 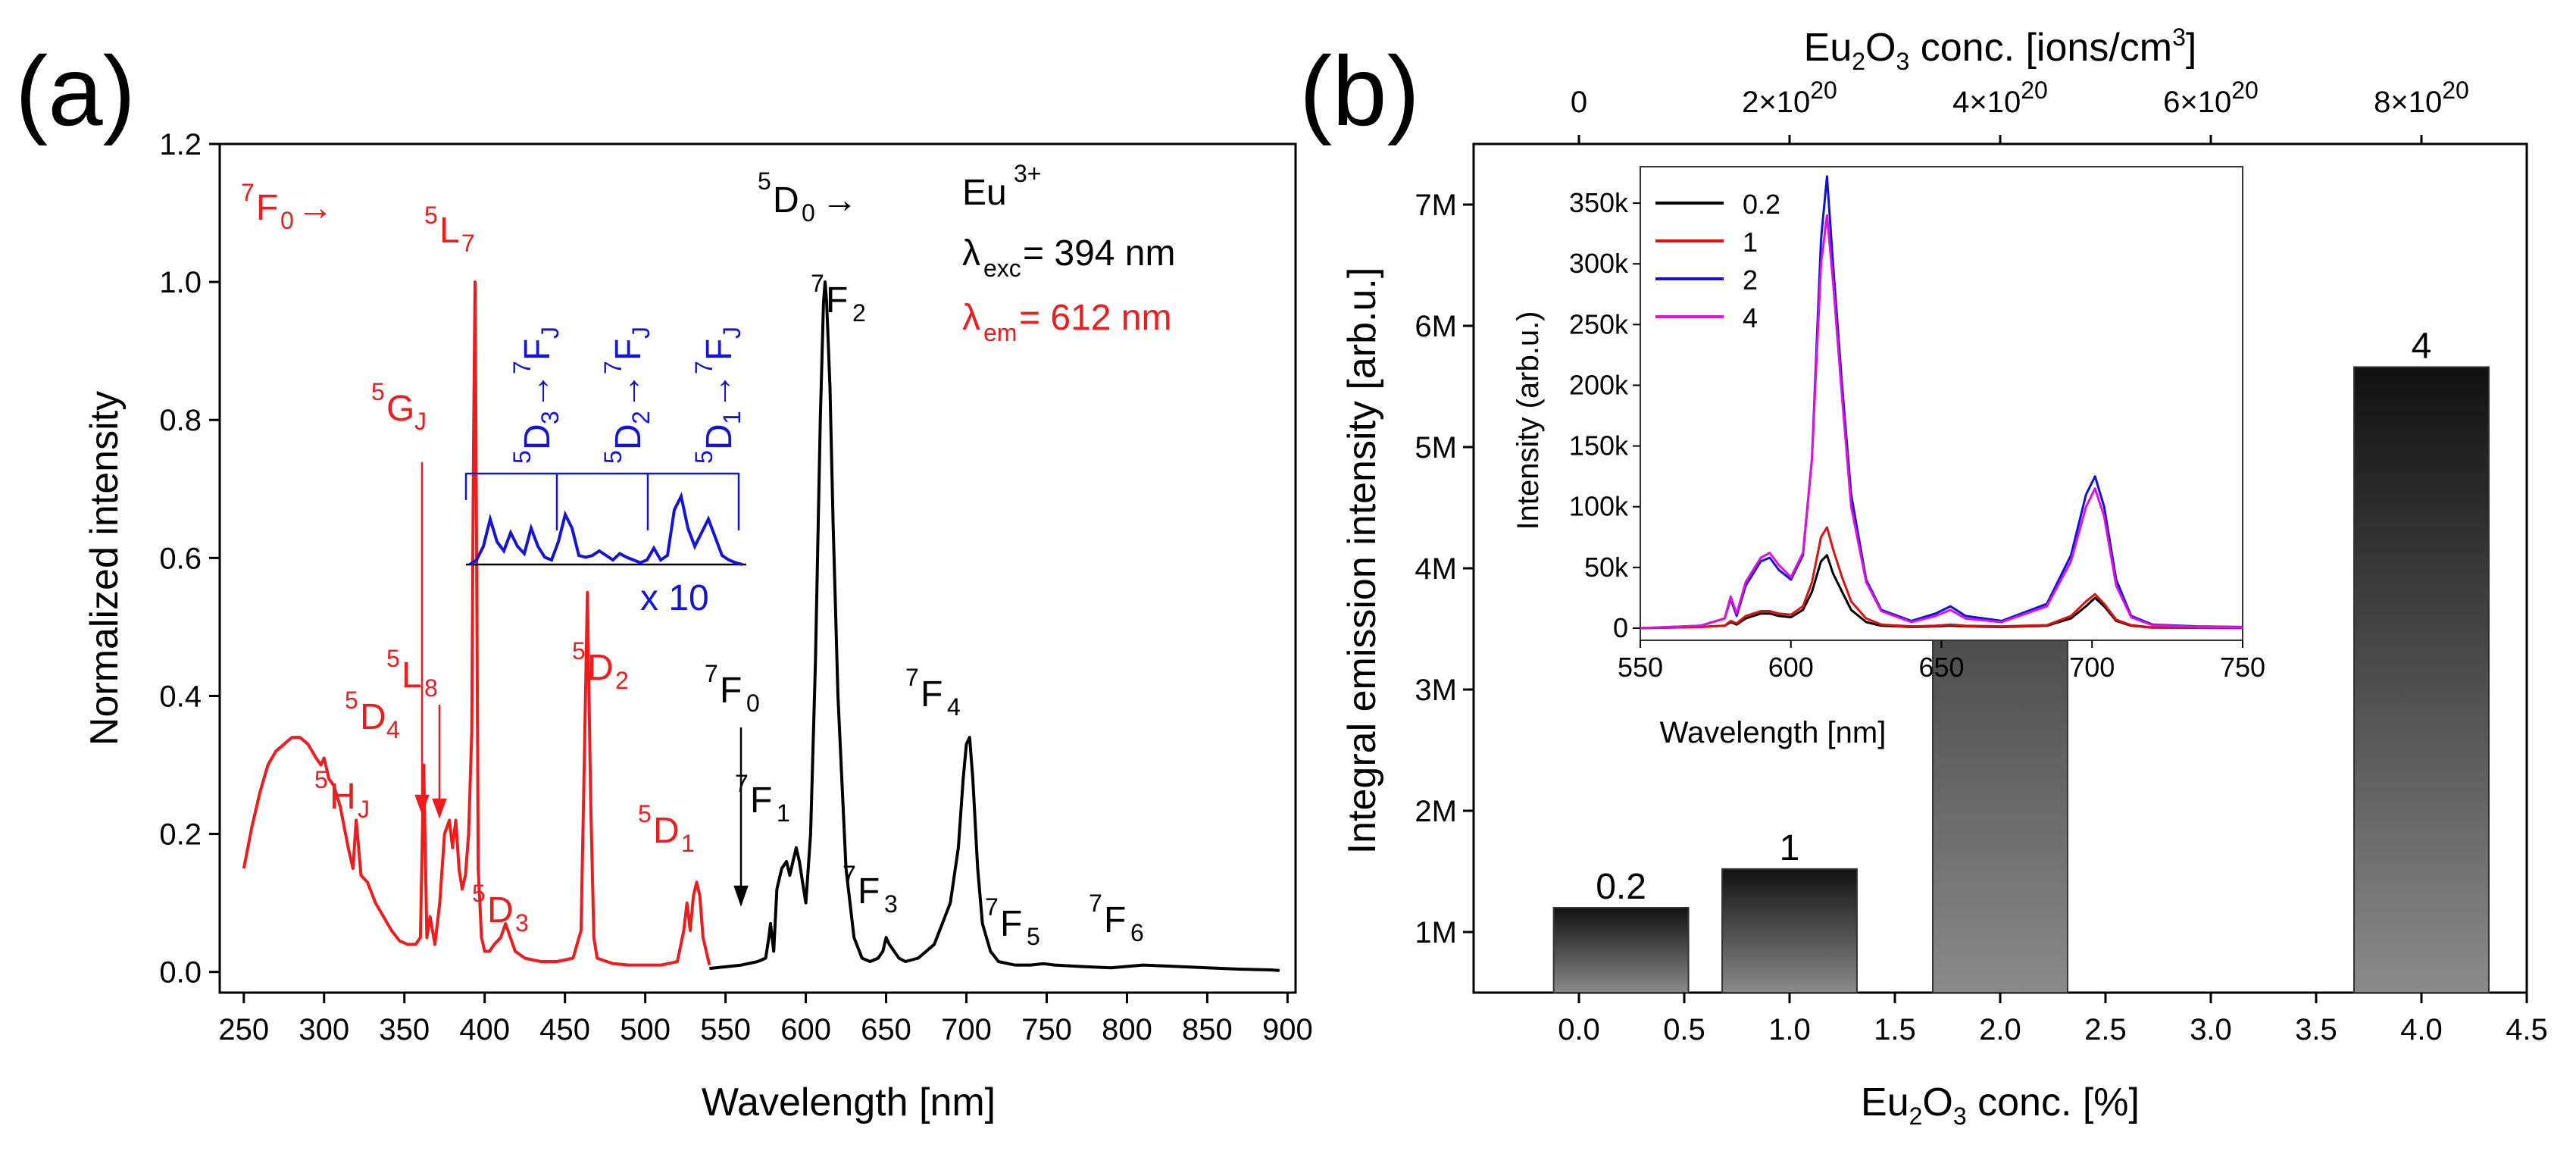 I want to click on bracket-d1, so click(x=694, y=501).